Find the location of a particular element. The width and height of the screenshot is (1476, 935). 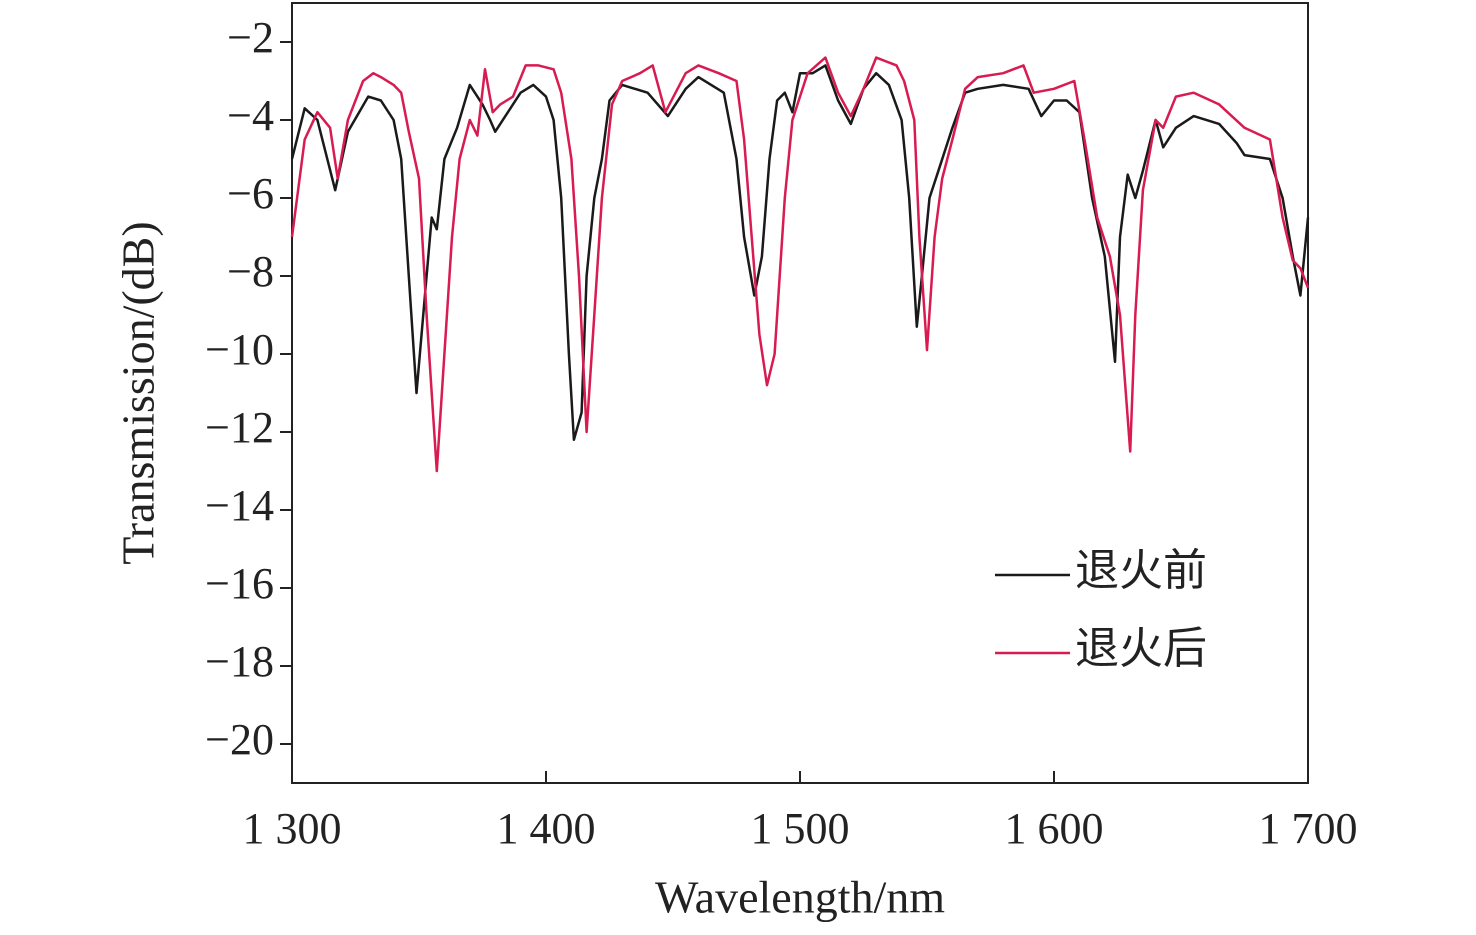

x-tick-label: 1 400 is located at coordinates (546, 828).